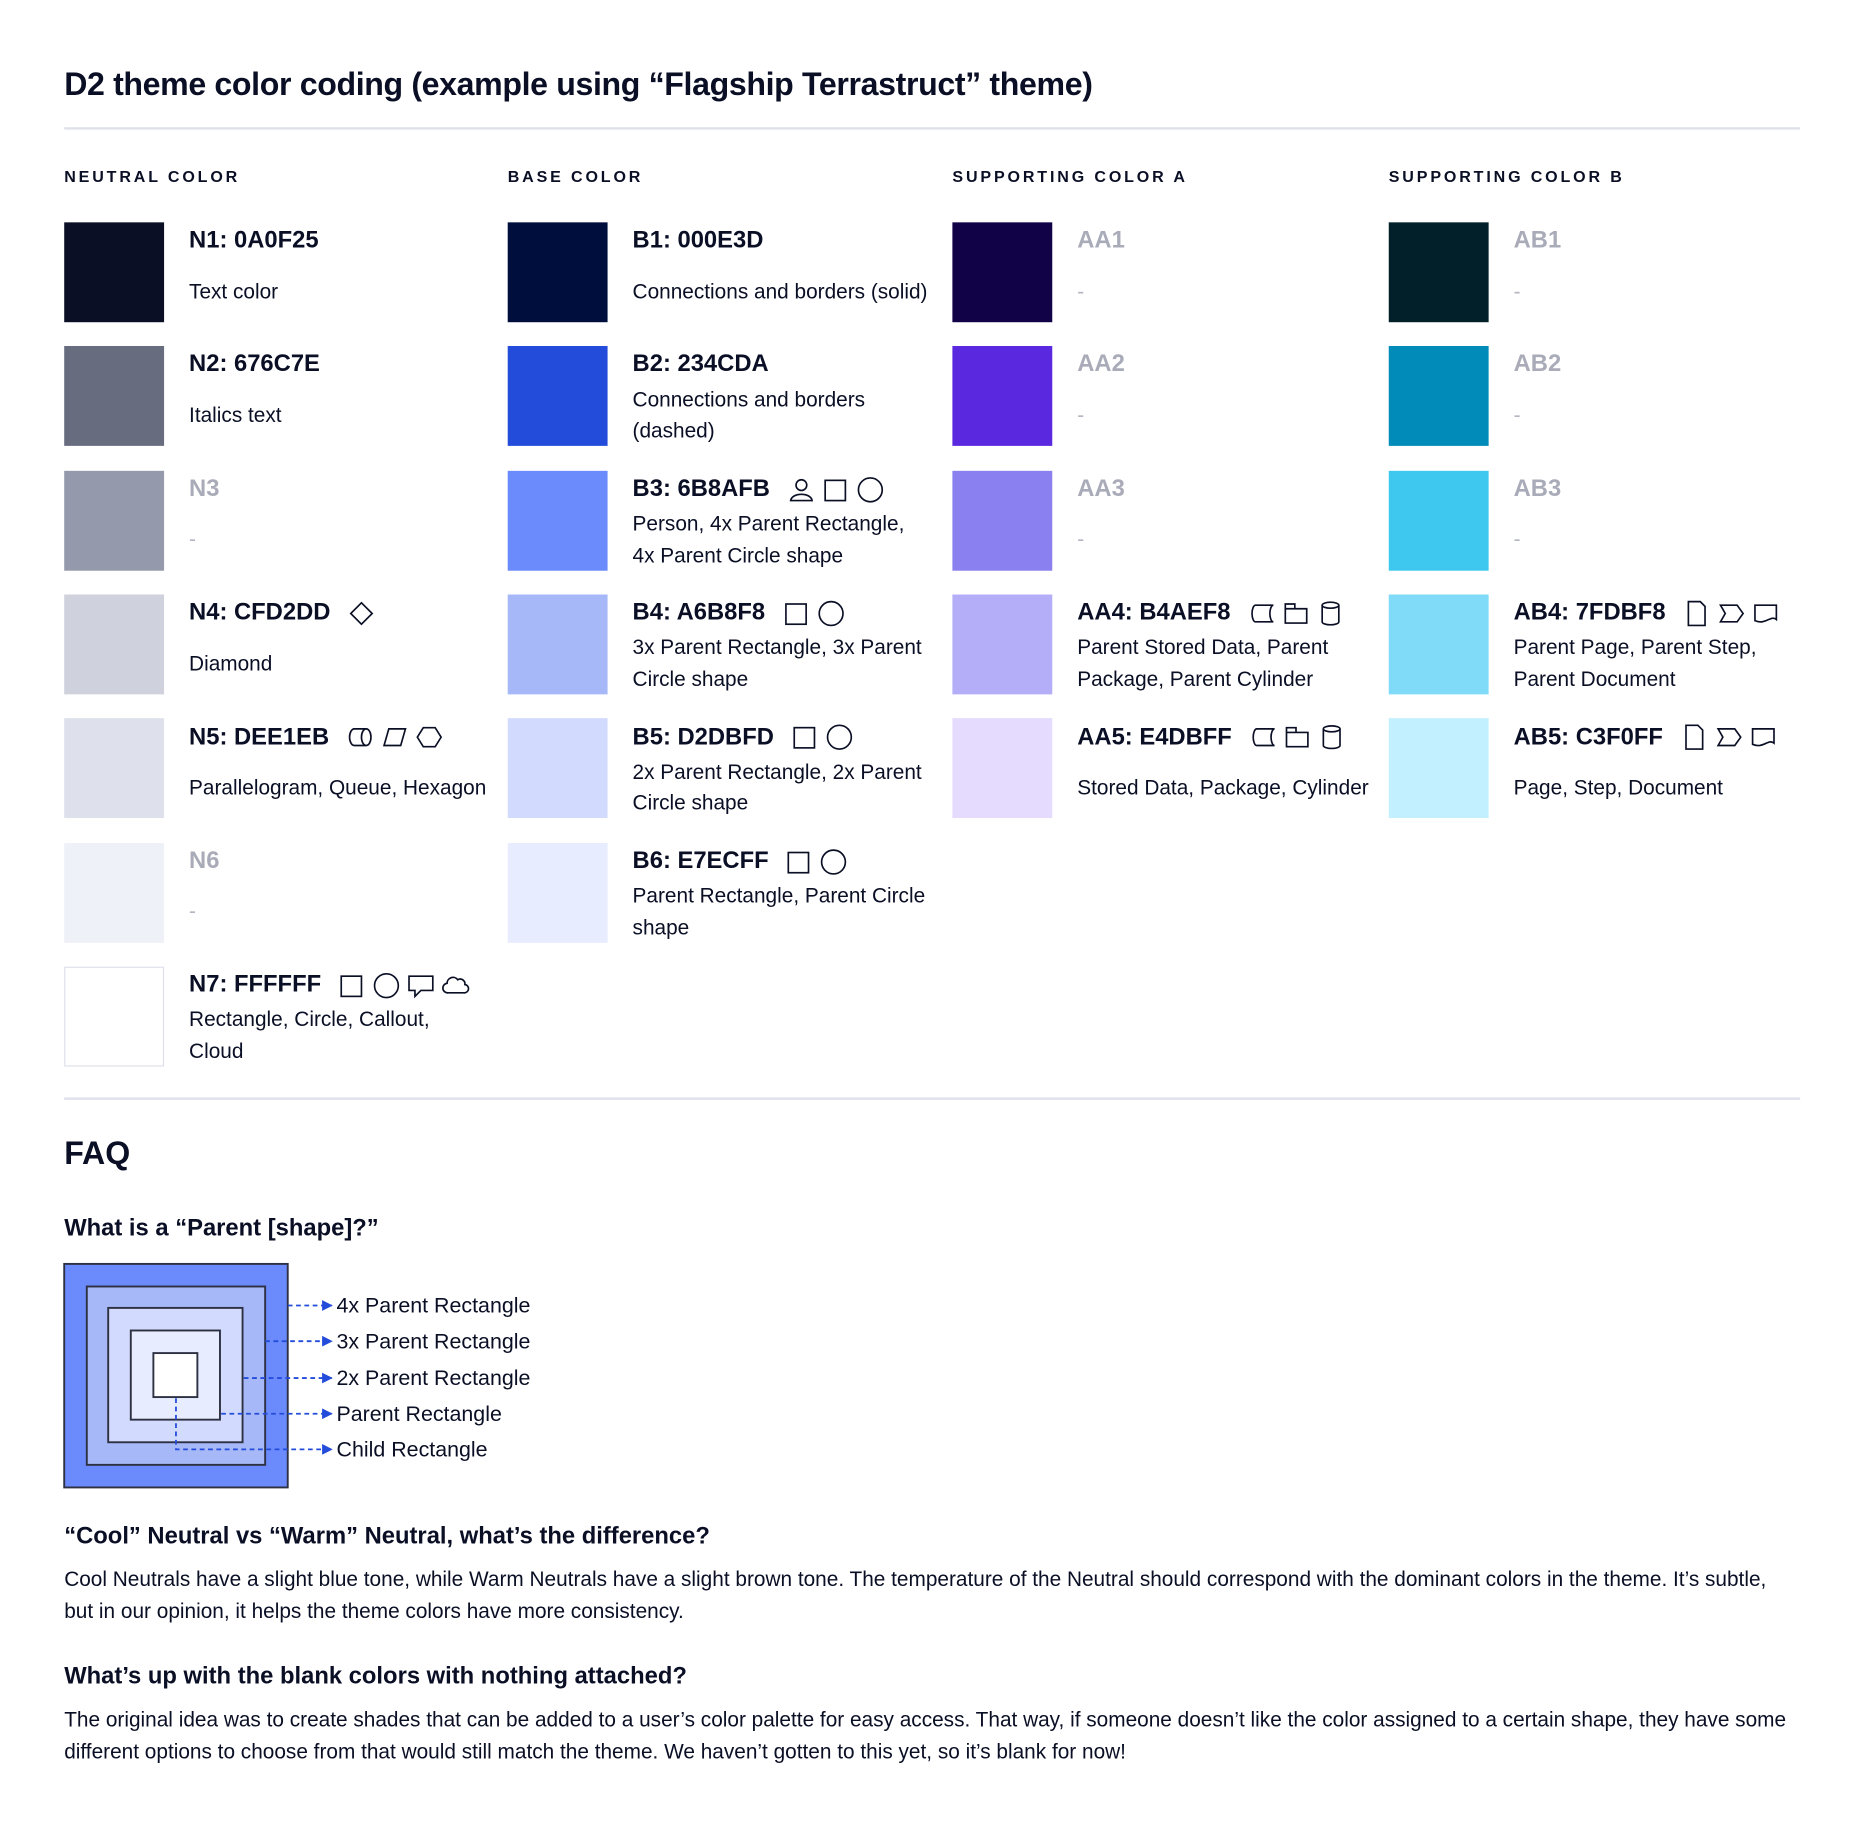 This screenshot has width=1864, height=1832. Describe the element at coordinates (419, 1413) in the screenshot. I see `diagram-label: Parent Rectangle` at that location.